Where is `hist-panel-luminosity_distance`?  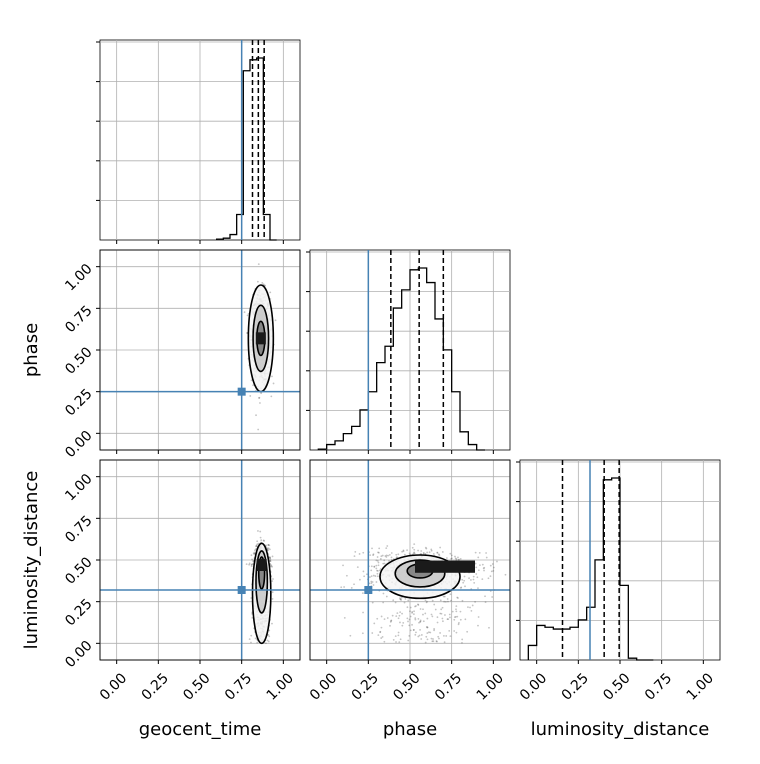 hist-panel-luminosity_distance is located at coordinates (618, 561).